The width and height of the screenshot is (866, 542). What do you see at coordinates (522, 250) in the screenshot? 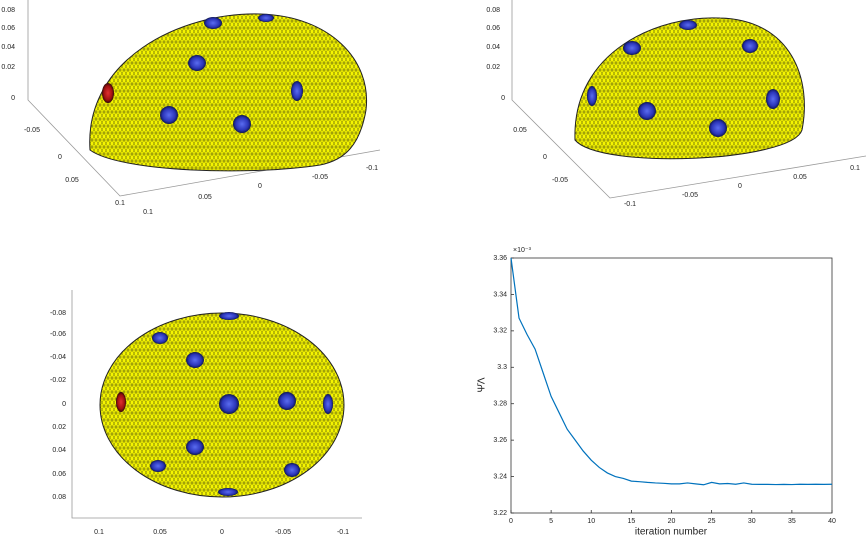
I see `y-multiplier: ×10⁻³` at bounding box center [522, 250].